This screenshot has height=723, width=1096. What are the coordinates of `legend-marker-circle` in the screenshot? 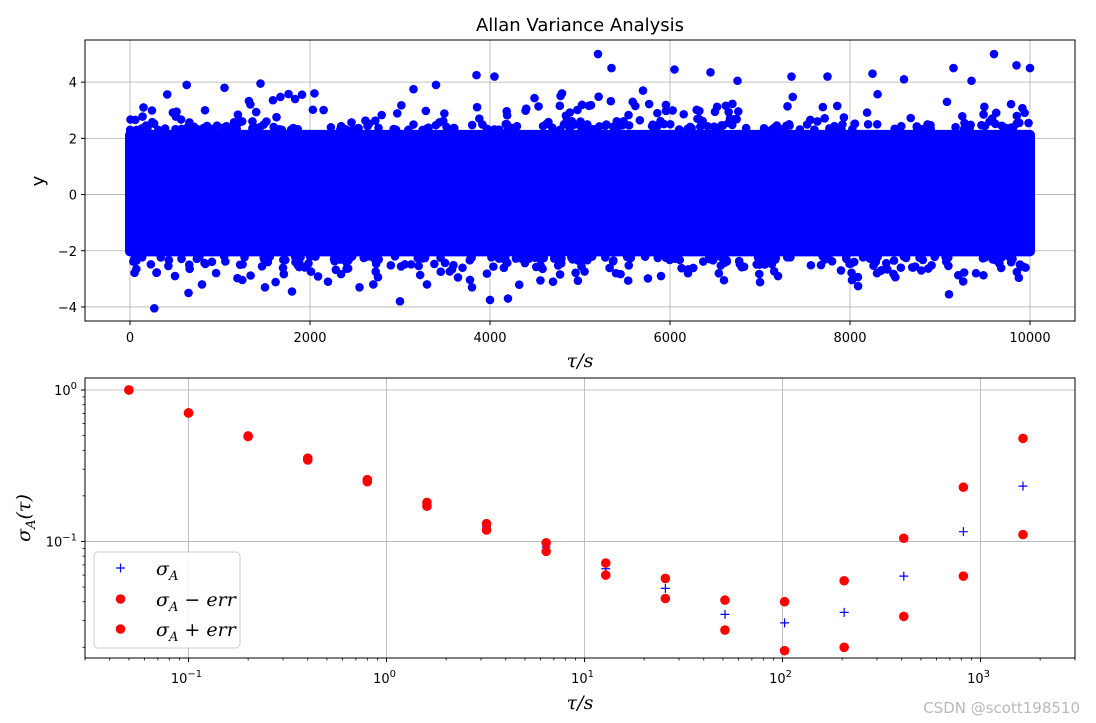 It's located at (120, 599).